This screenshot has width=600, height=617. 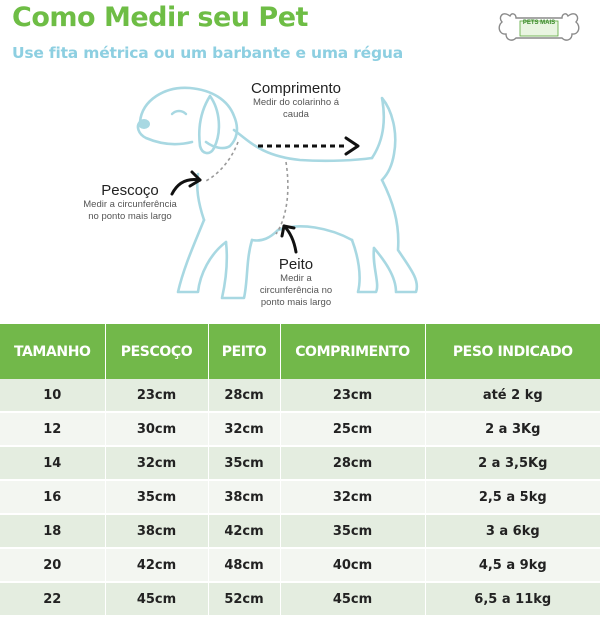 What do you see at coordinates (53, 531) in the screenshot?
I see `cell-tamanho: 18` at bounding box center [53, 531].